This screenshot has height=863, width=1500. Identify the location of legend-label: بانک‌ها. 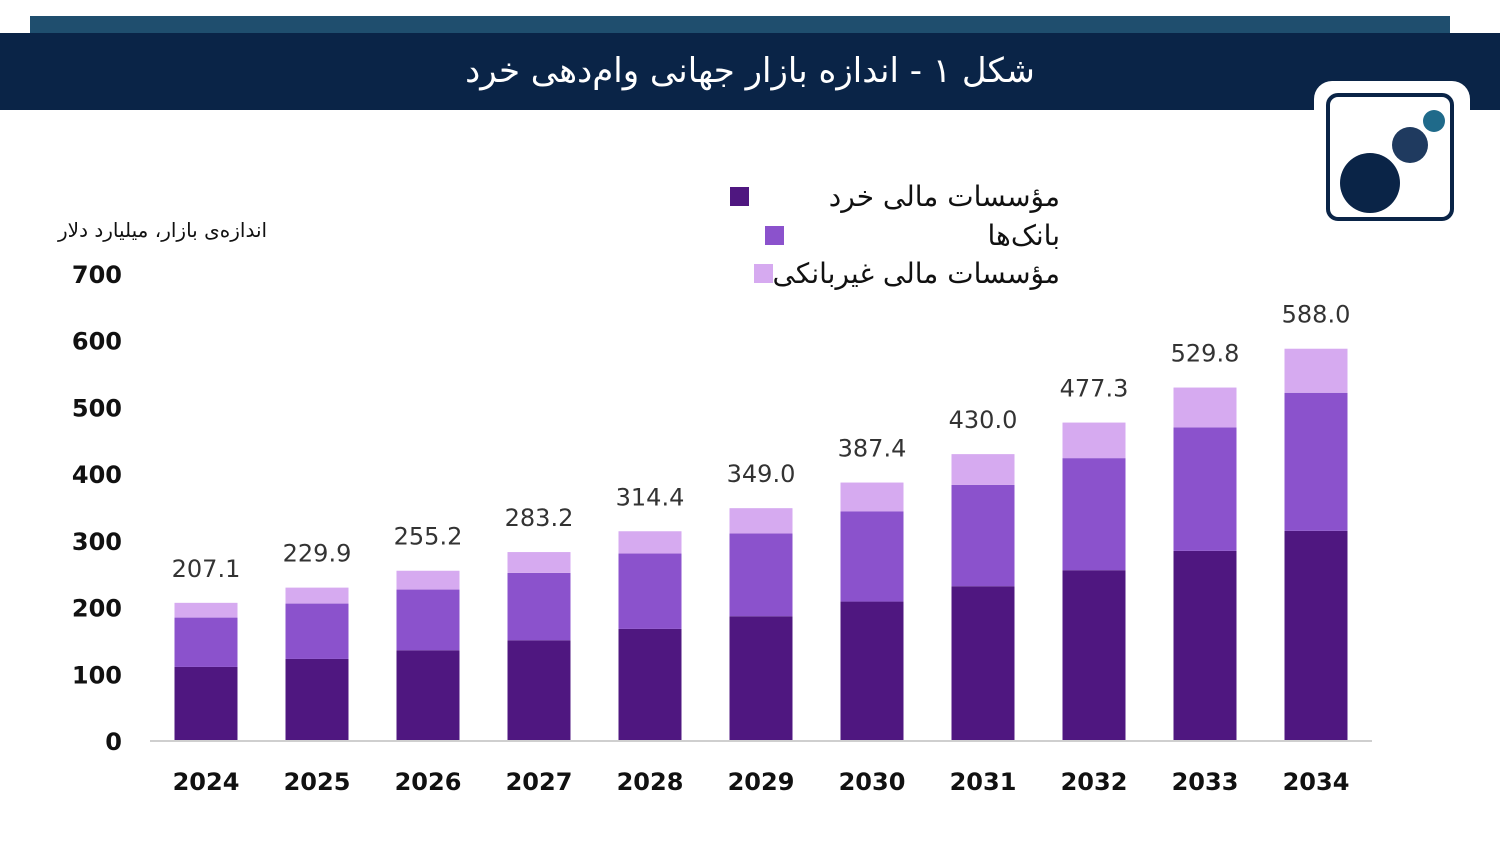
(1023, 235).